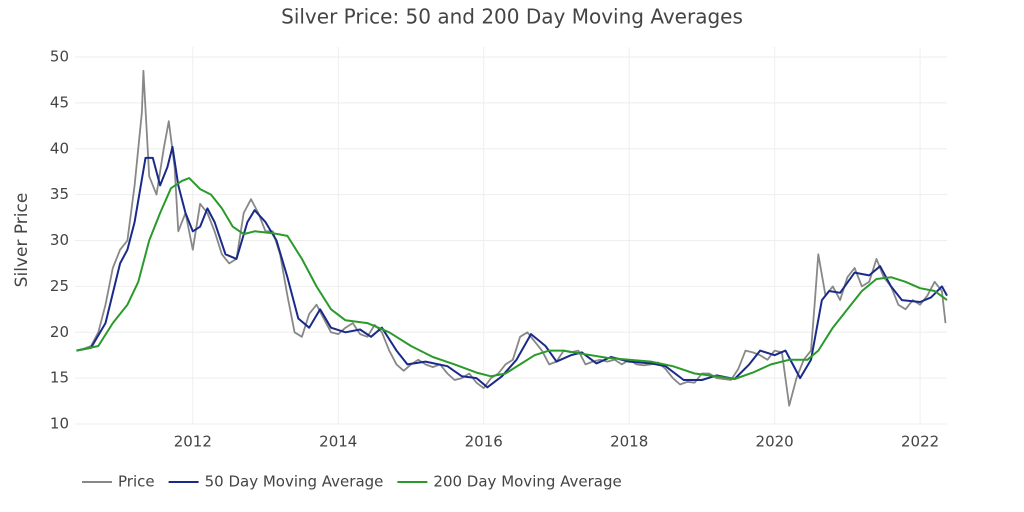 The height and width of the screenshot is (512, 1024). What do you see at coordinates (59, 240) in the screenshot?
I see `y-tick-label: 30` at bounding box center [59, 240].